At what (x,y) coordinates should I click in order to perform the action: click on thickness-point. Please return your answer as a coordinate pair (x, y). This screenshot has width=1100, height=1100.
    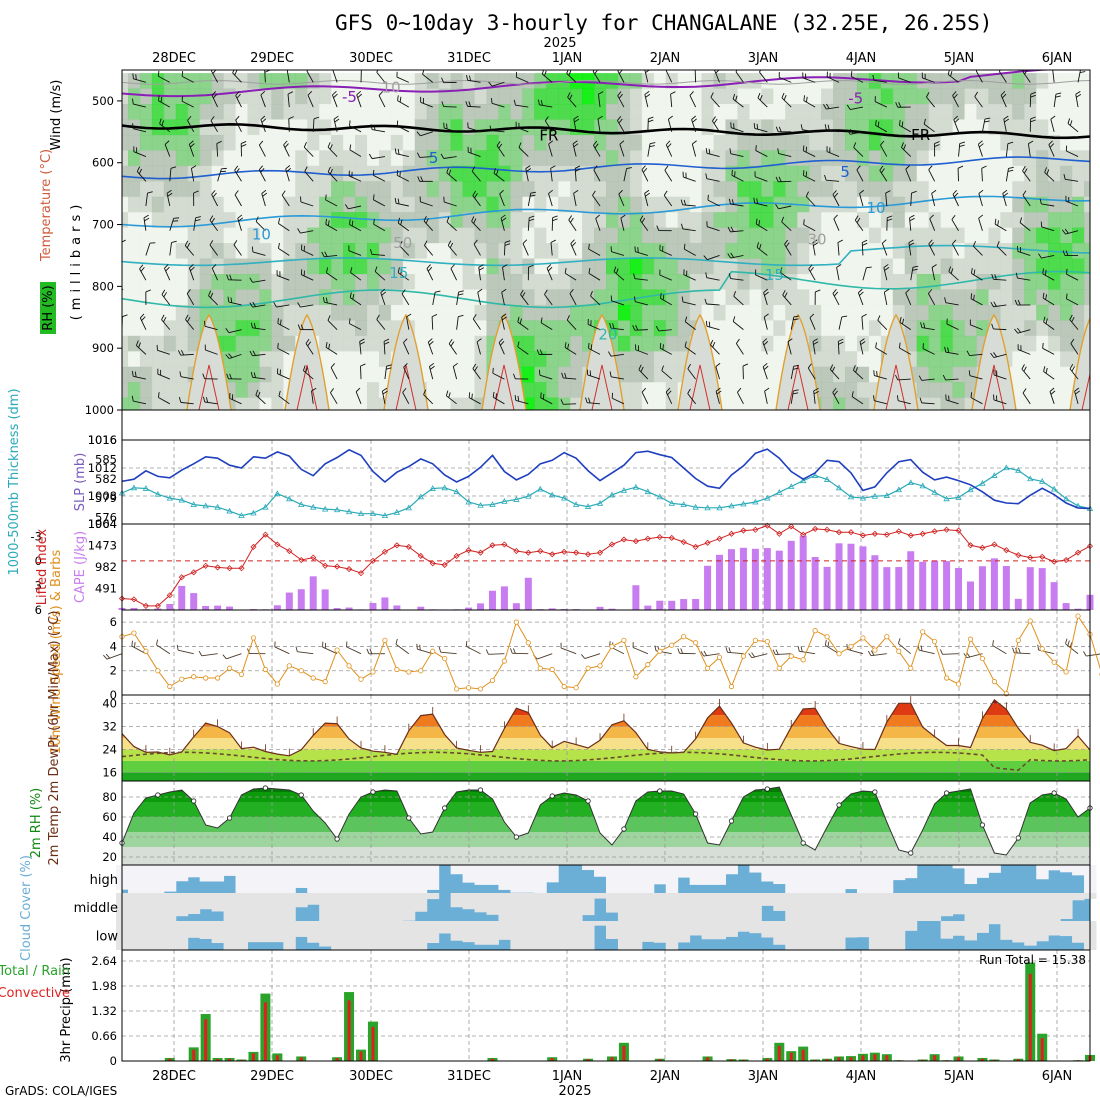
    Looking at the image, I should click on (612, 494).